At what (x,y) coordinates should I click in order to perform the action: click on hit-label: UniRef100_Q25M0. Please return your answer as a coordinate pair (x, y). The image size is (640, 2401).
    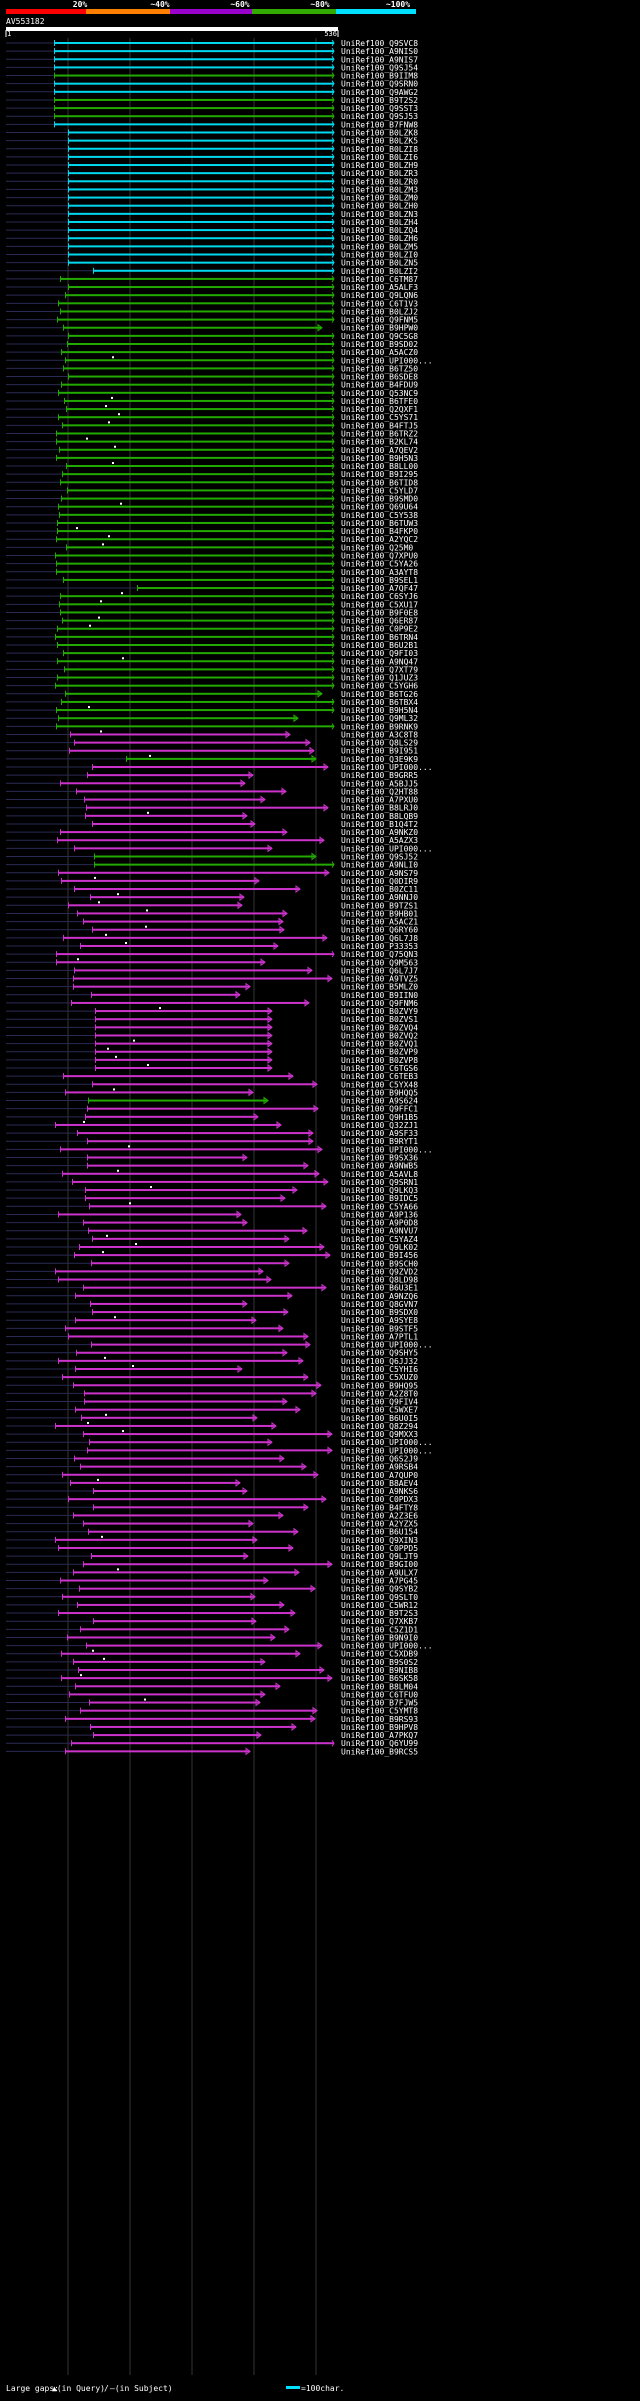
    Looking at the image, I should click on (377, 547).